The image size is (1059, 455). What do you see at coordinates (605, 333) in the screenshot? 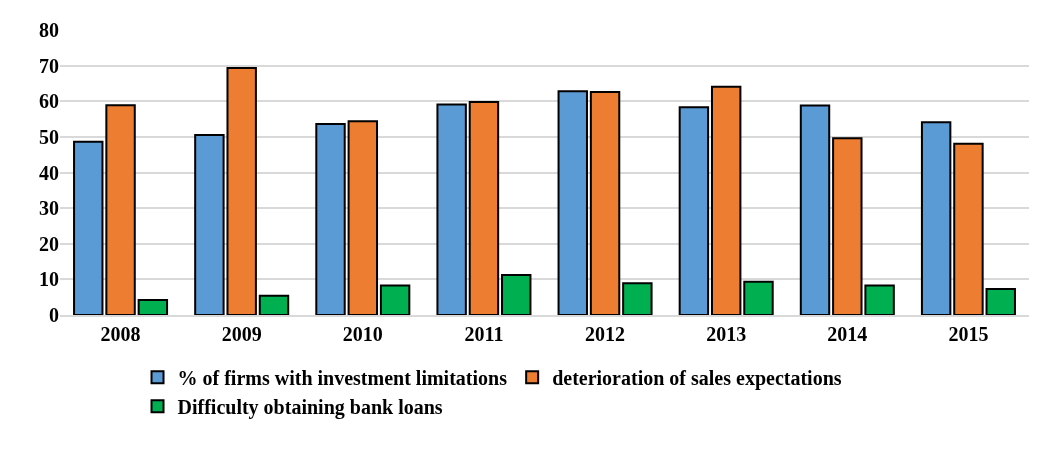
I see `x-tick-label: 2012` at bounding box center [605, 333].